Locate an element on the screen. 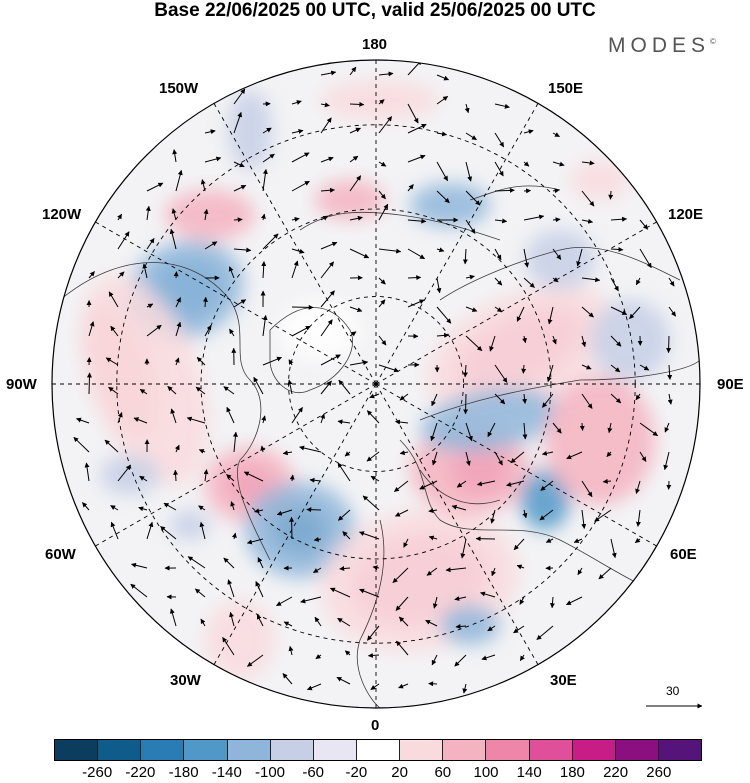 This screenshot has width=750, height=783. brand-name: MODES is located at coordinates (659, 45).